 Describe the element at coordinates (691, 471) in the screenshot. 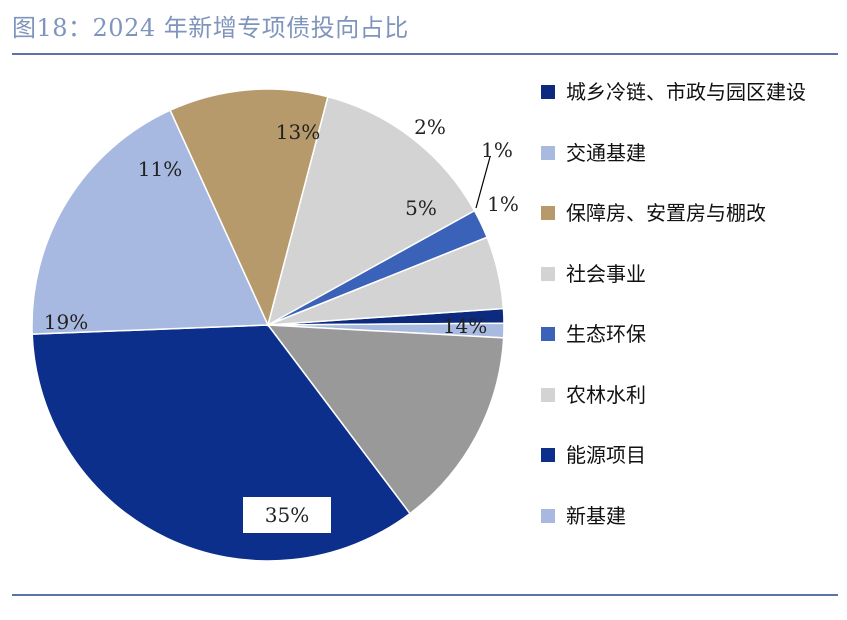

I see `legend-item: 能源项目` at that location.